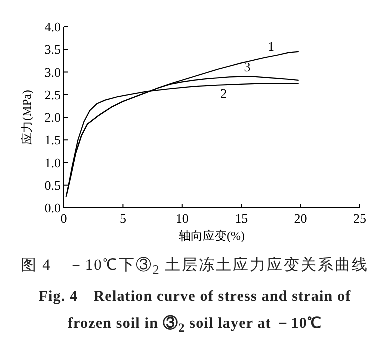 The image size is (390, 348). Describe the element at coordinates (52, 50) in the screenshot. I see `y-tick-label: 3.5` at that location.